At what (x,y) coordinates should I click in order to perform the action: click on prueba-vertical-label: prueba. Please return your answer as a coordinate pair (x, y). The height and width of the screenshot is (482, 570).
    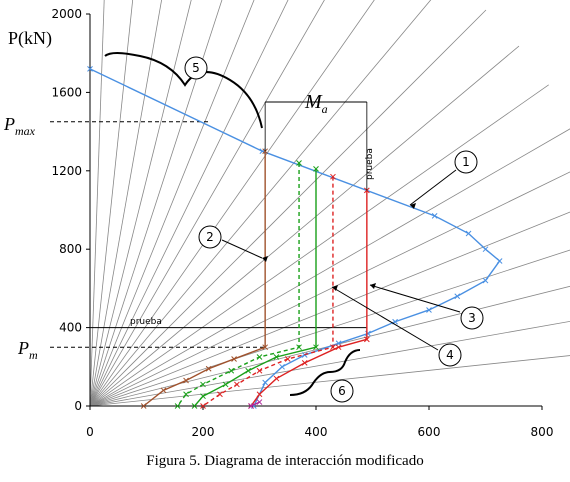
    Looking at the image, I should click on (370, 164).